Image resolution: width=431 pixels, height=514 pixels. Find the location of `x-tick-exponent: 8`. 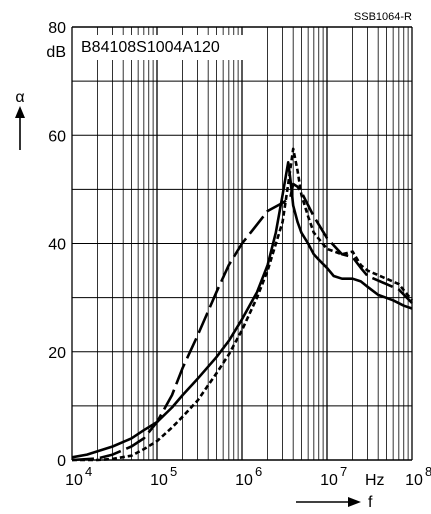

x-tick-exponent: 8 is located at coordinates (428, 471).